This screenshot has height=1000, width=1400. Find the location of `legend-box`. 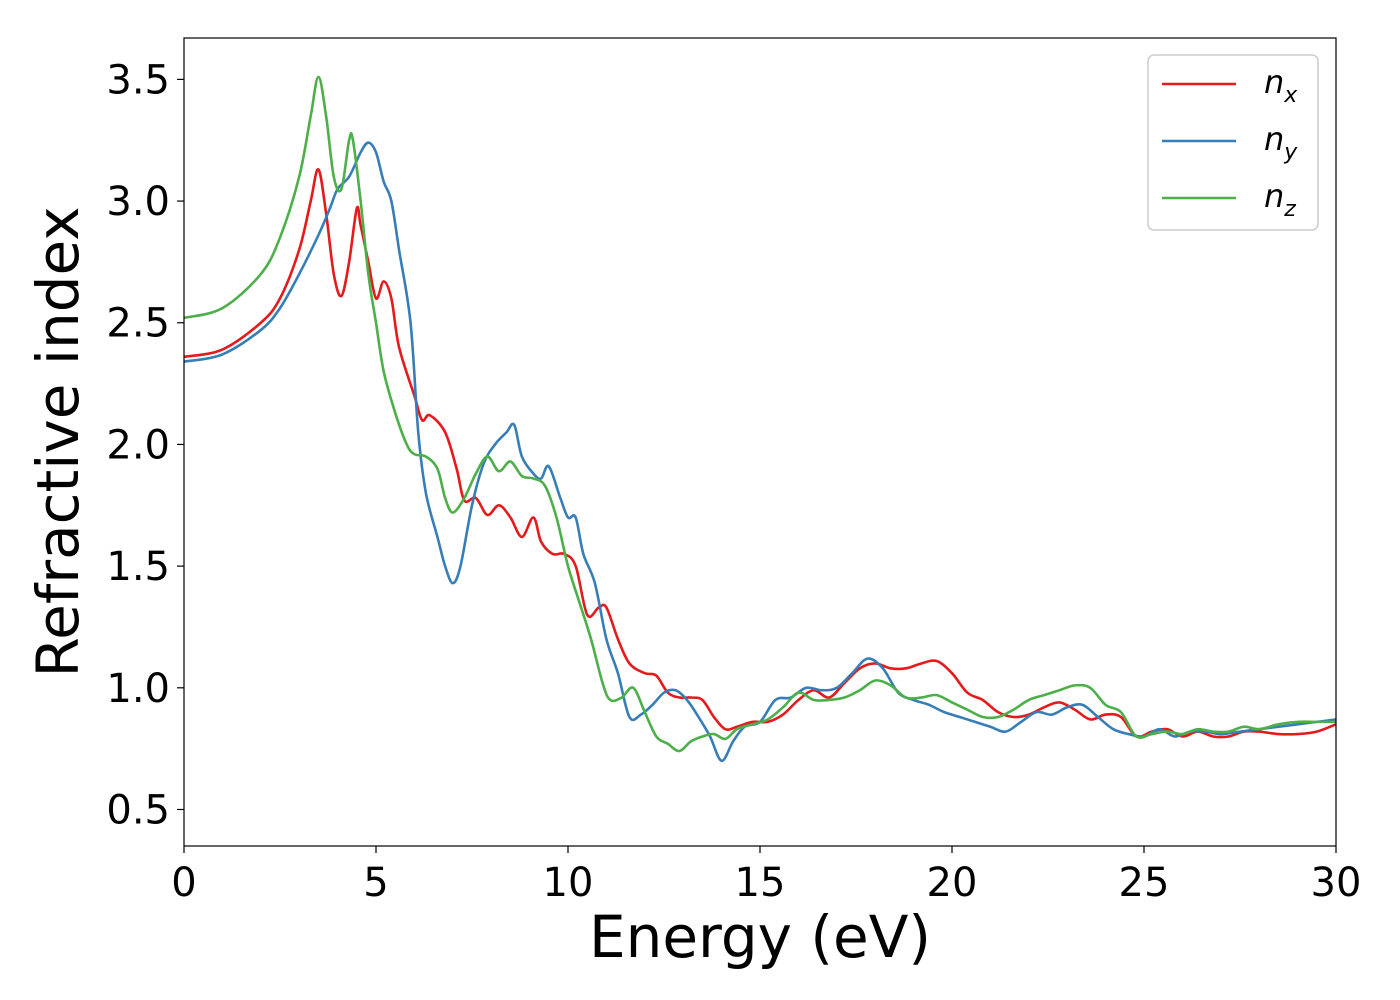

legend-box is located at coordinates (1233, 142).